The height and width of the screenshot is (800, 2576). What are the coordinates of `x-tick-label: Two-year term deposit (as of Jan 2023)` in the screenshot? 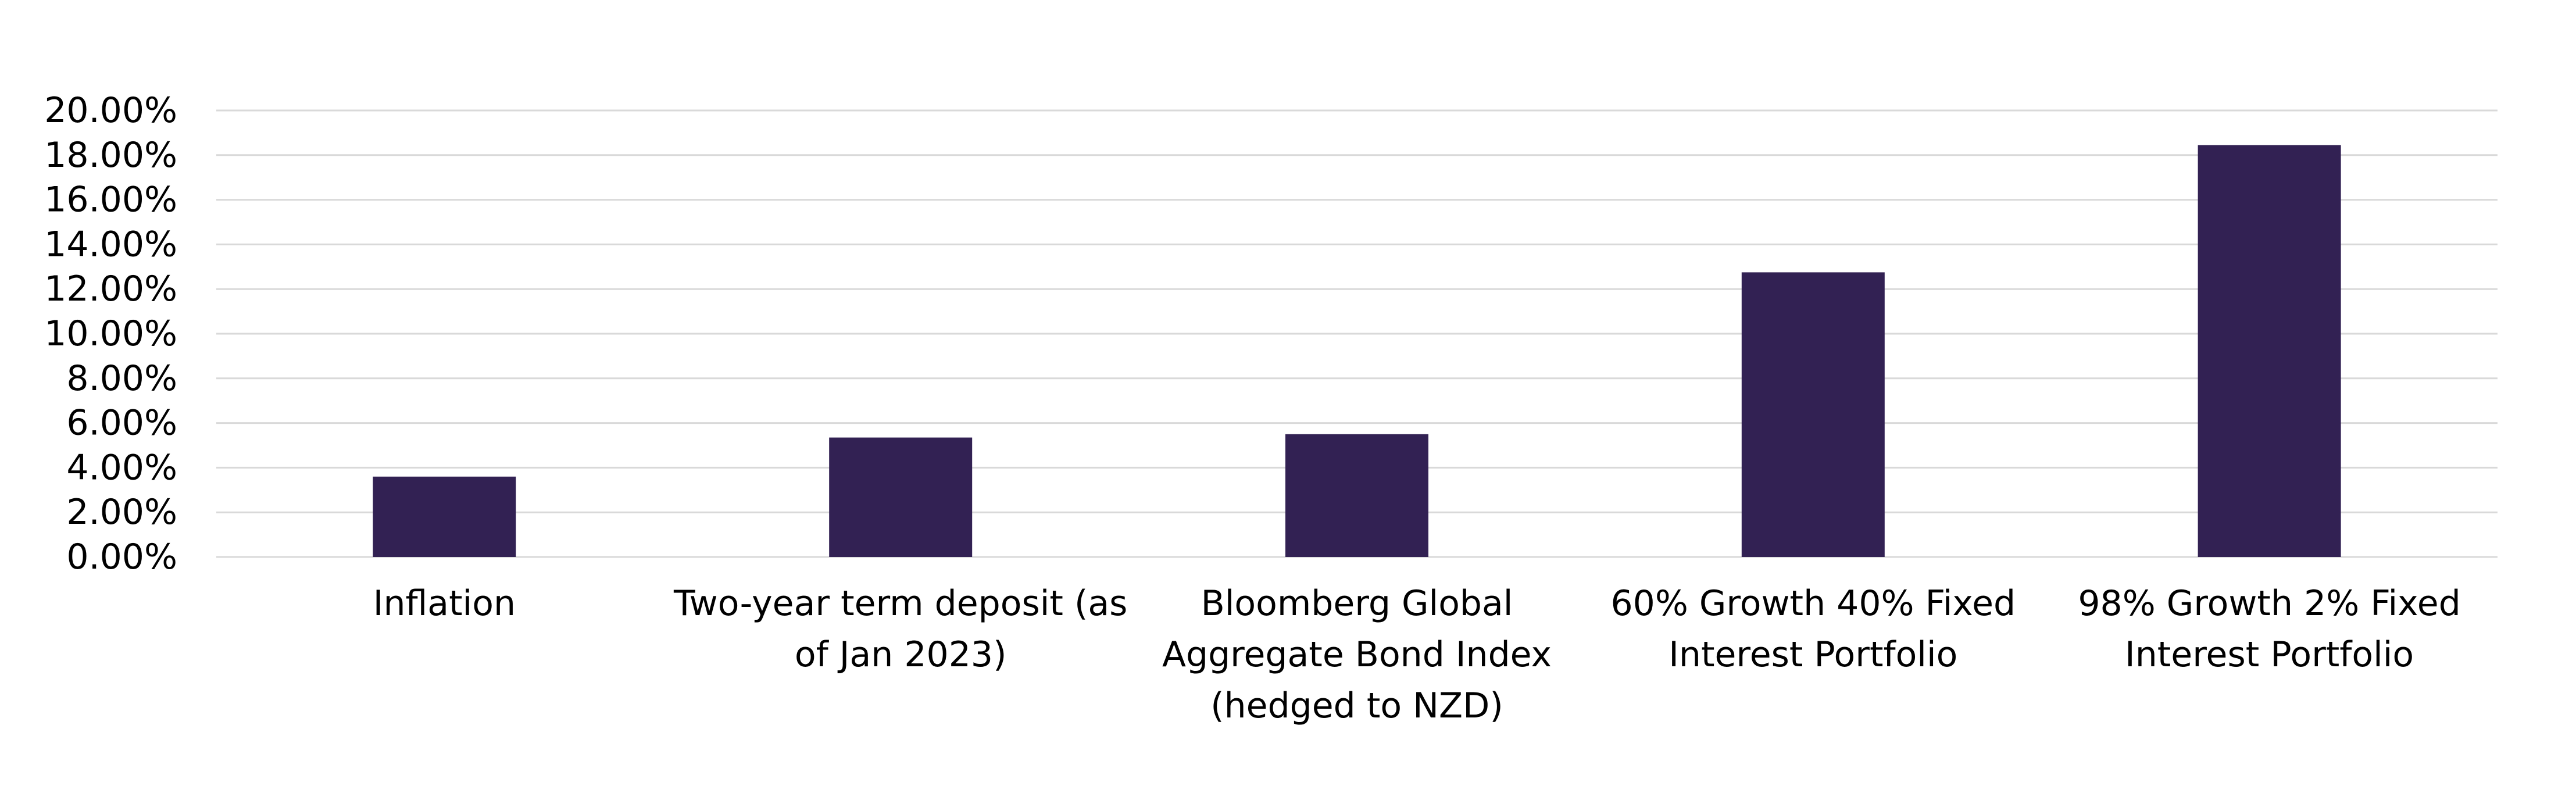 It's located at (900, 629).